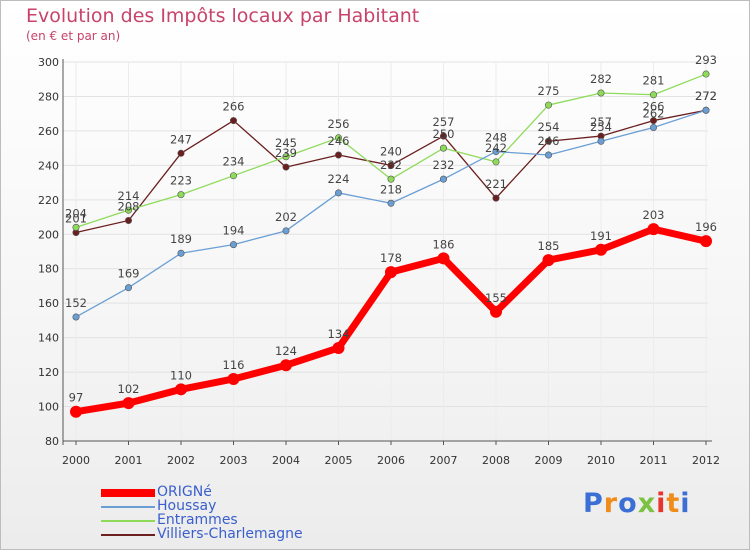 The width and height of the screenshot is (750, 550). What do you see at coordinates (48, 372) in the screenshot?
I see `y-tick-label: 120` at bounding box center [48, 372].